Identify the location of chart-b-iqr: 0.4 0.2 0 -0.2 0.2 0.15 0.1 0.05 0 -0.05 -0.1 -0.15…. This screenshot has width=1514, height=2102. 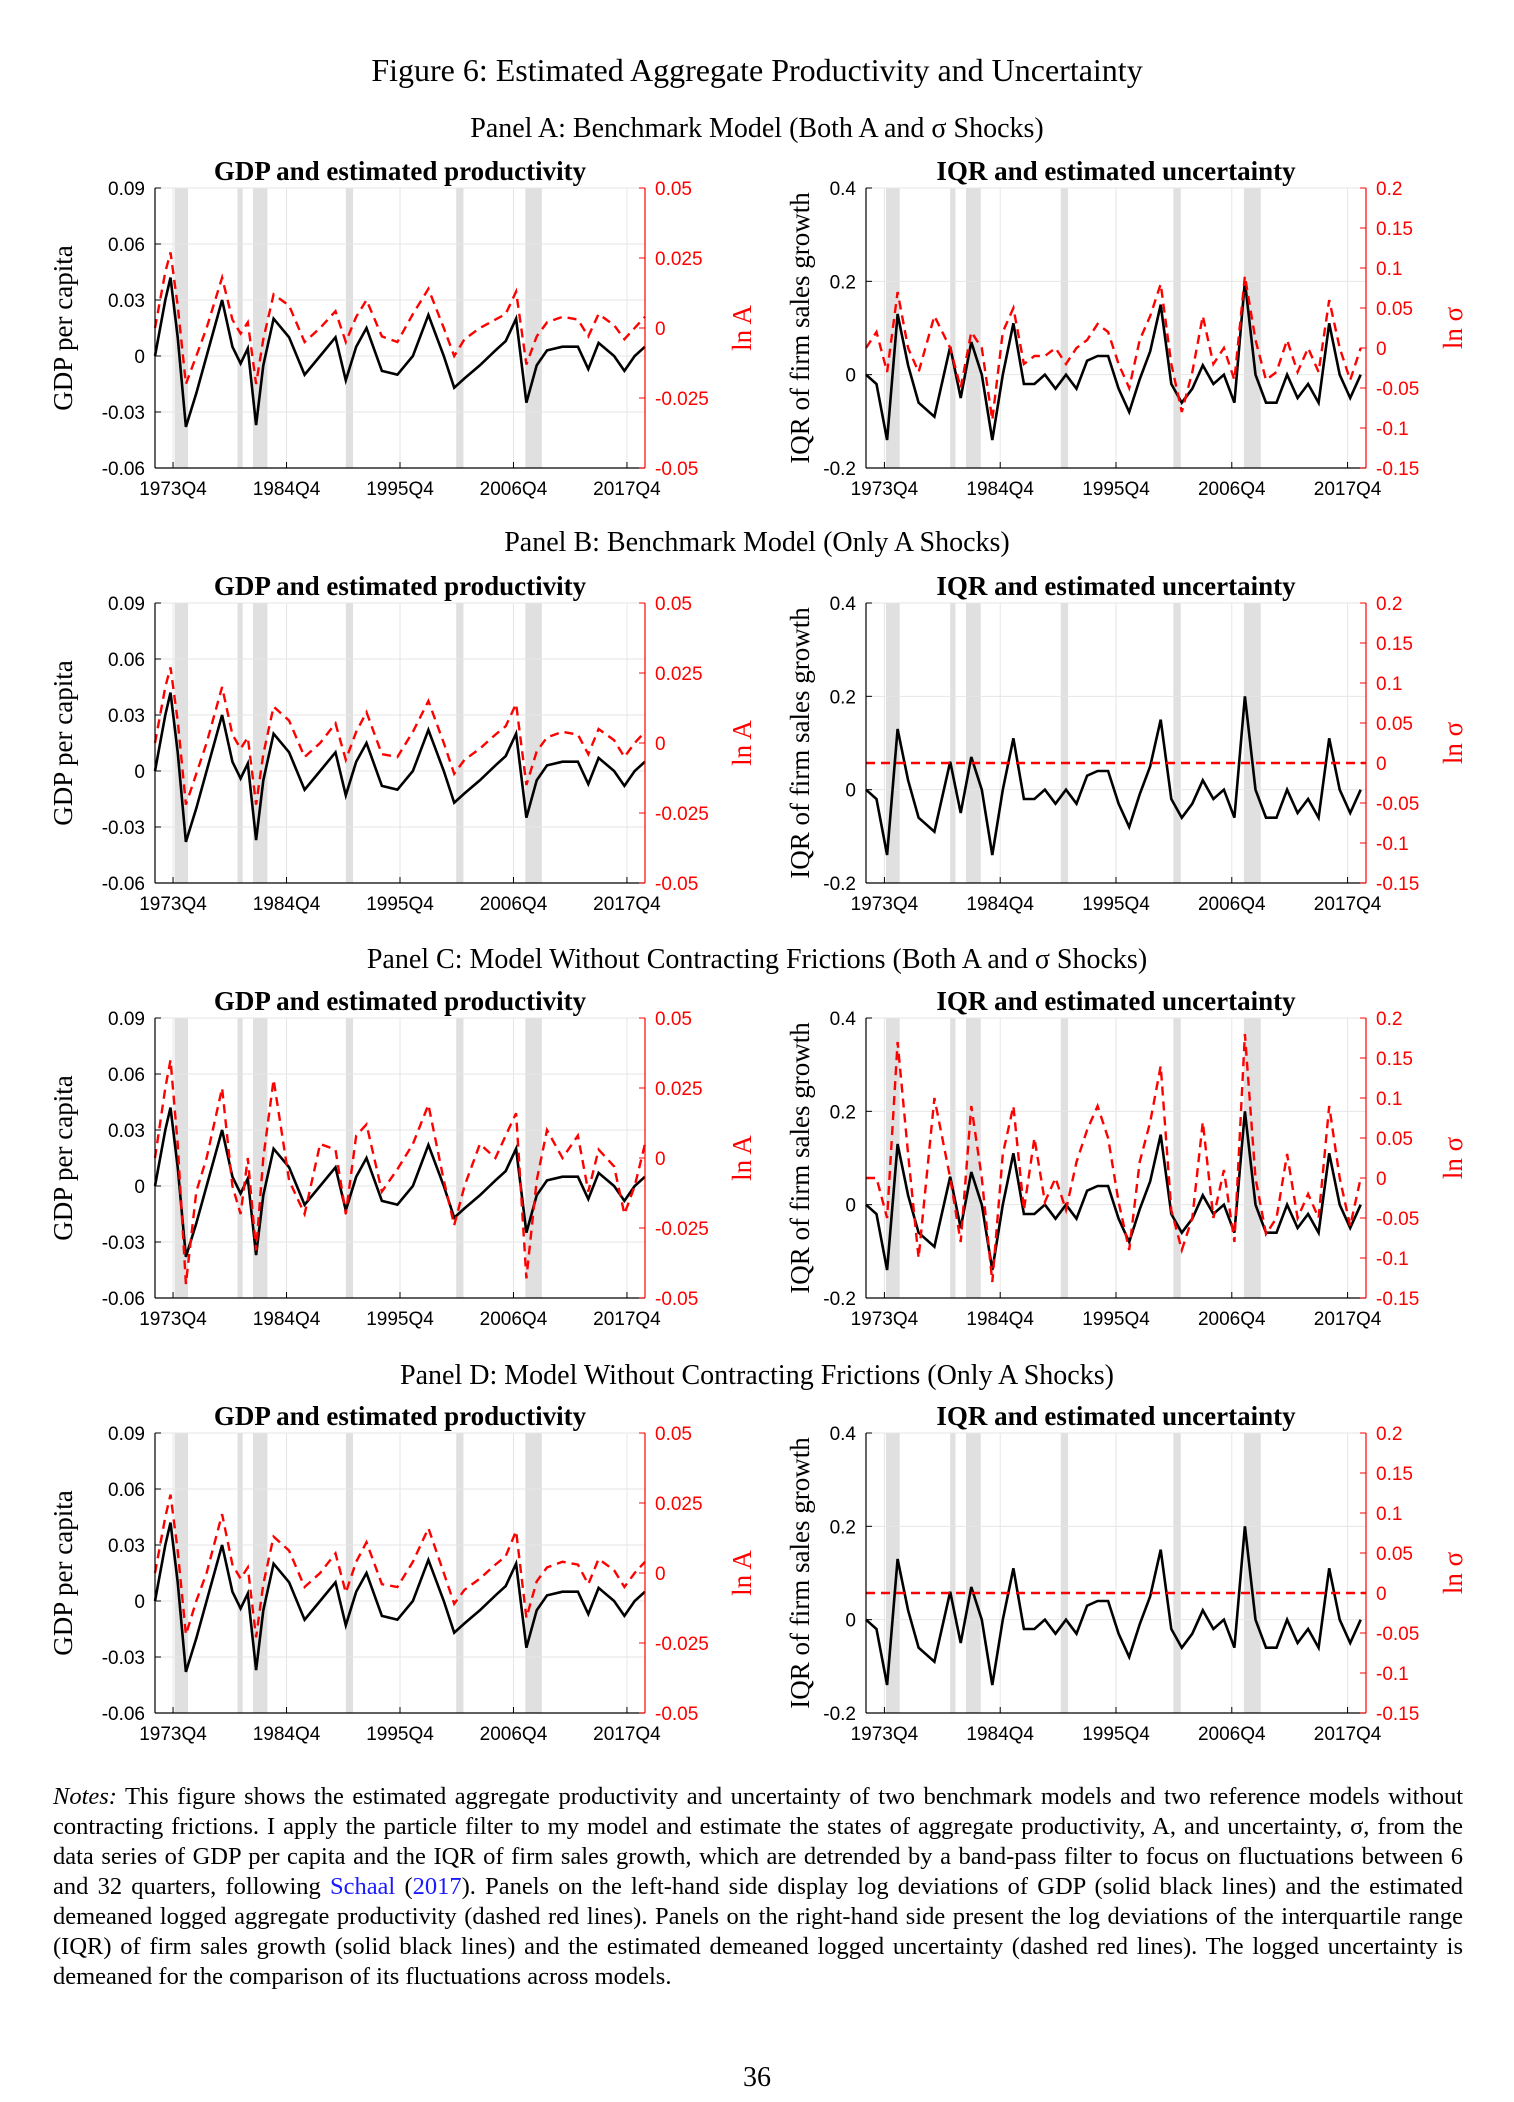
(1126, 743).